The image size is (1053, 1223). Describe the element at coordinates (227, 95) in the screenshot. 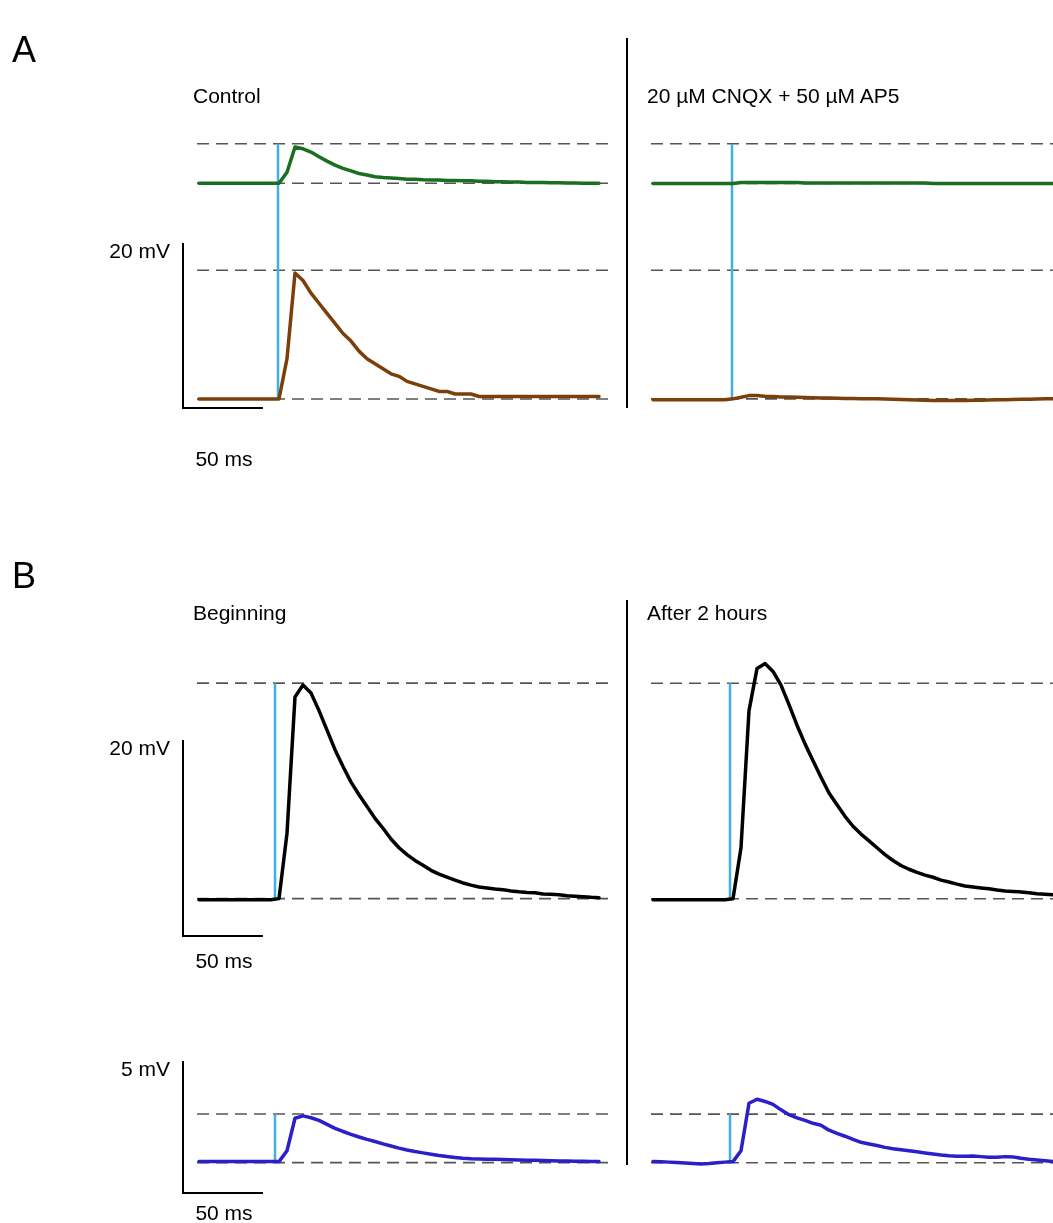

I see `chart-title: Control` at that location.